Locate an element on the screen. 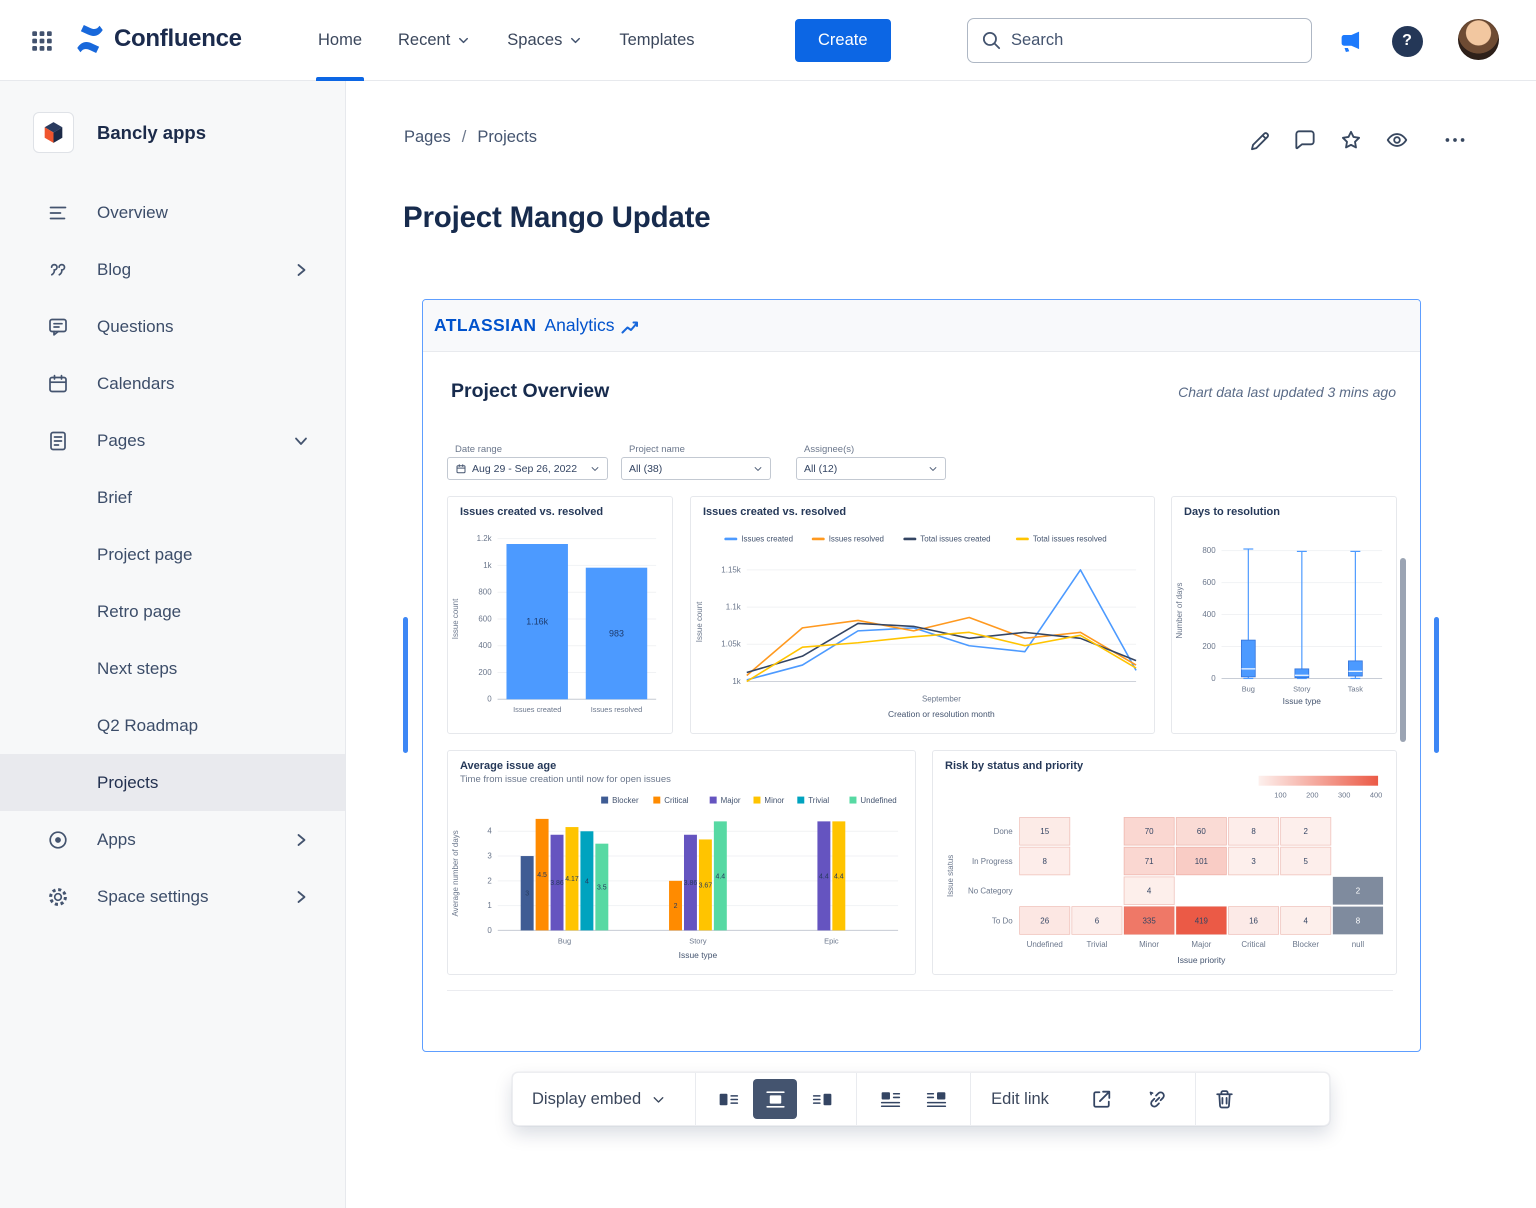 This screenshot has width=1536, height=1208. unlink-button is located at coordinates (1158, 1099).